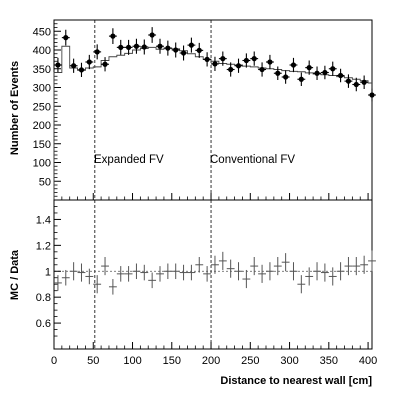 This screenshot has height=403, width=415. What do you see at coordinates (48, 272) in the screenshot?
I see `bottom-y-tick-label: 1` at bounding box center [48, 272].